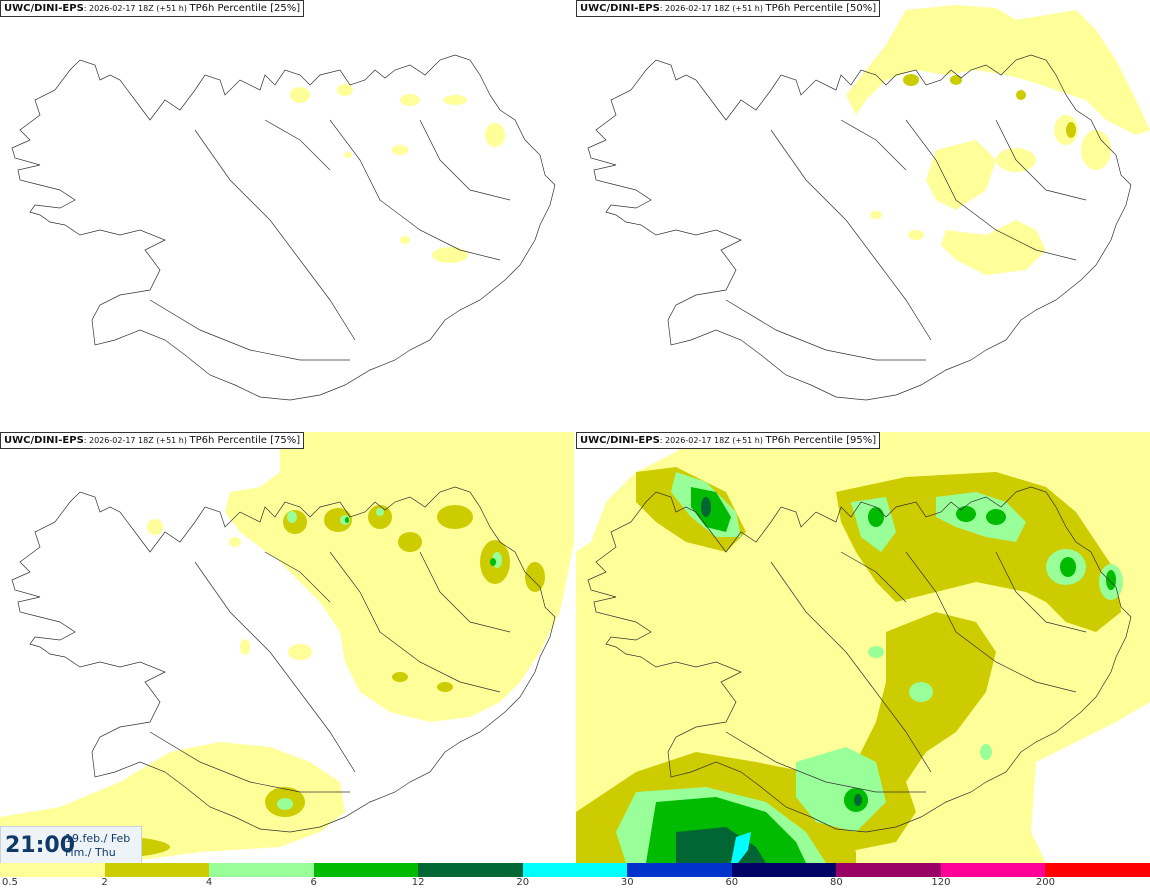  I want to click on precip-moderate, so click(989, 106).